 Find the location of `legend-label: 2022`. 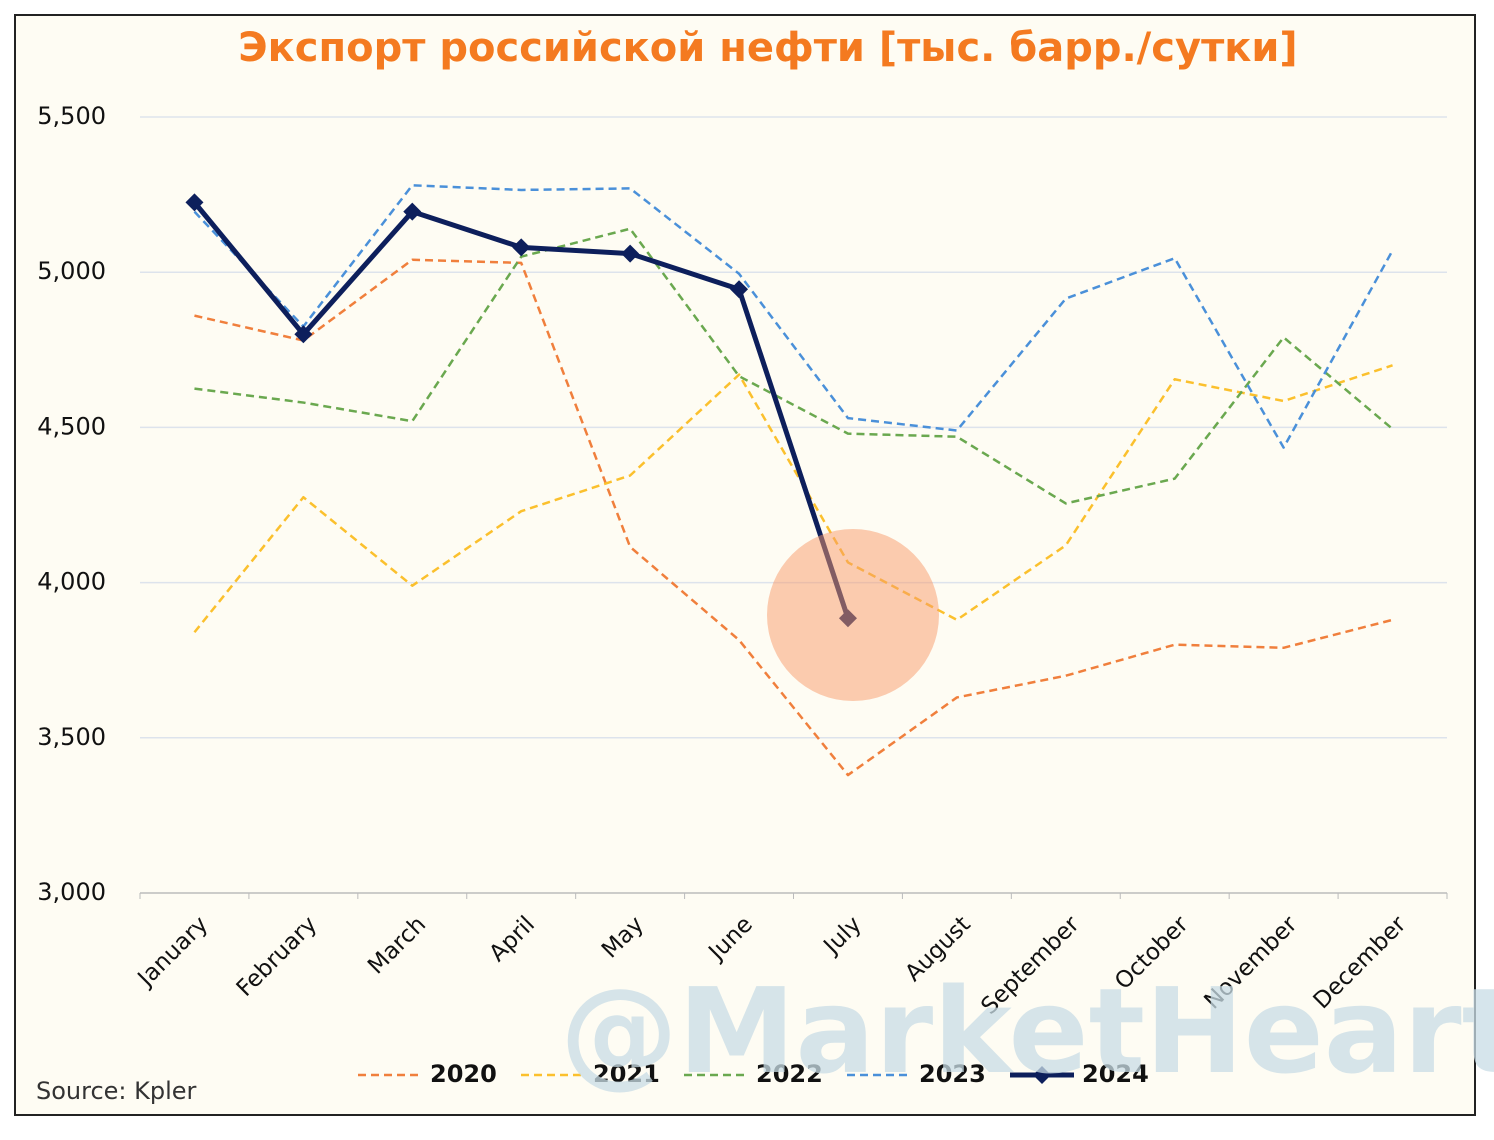

legend-label: 2022 is located at coordinates (789, 1074).